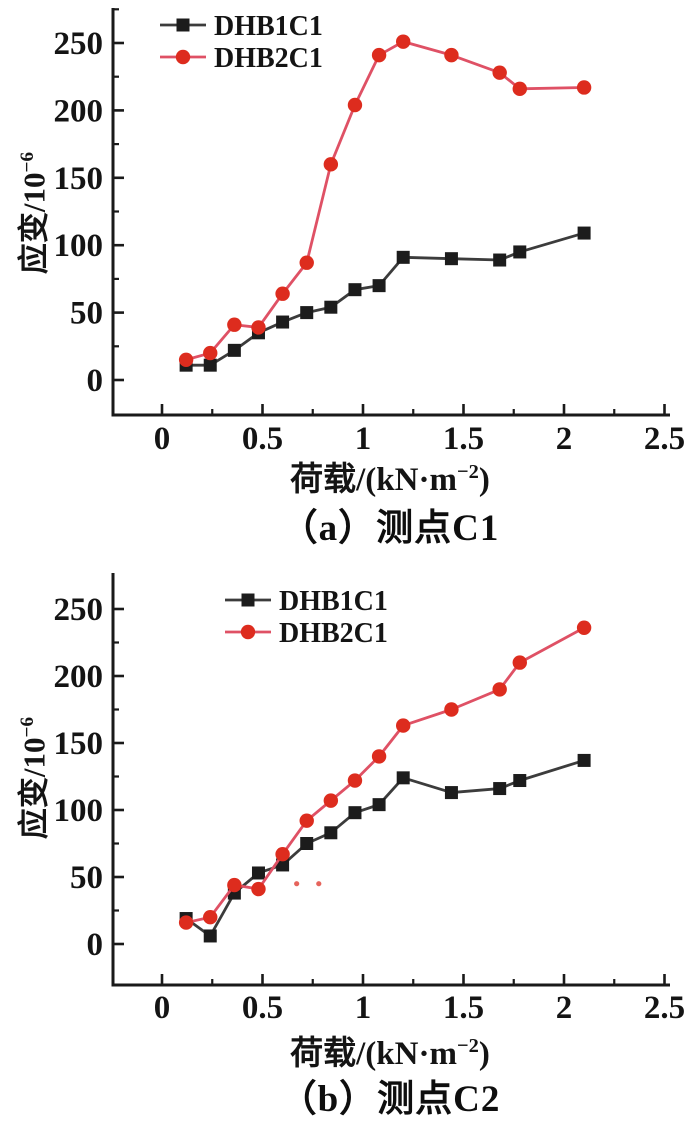 The image size is (700, 1133). I want to click on y-axis-title-text: 应变/10, so click(34, 223).